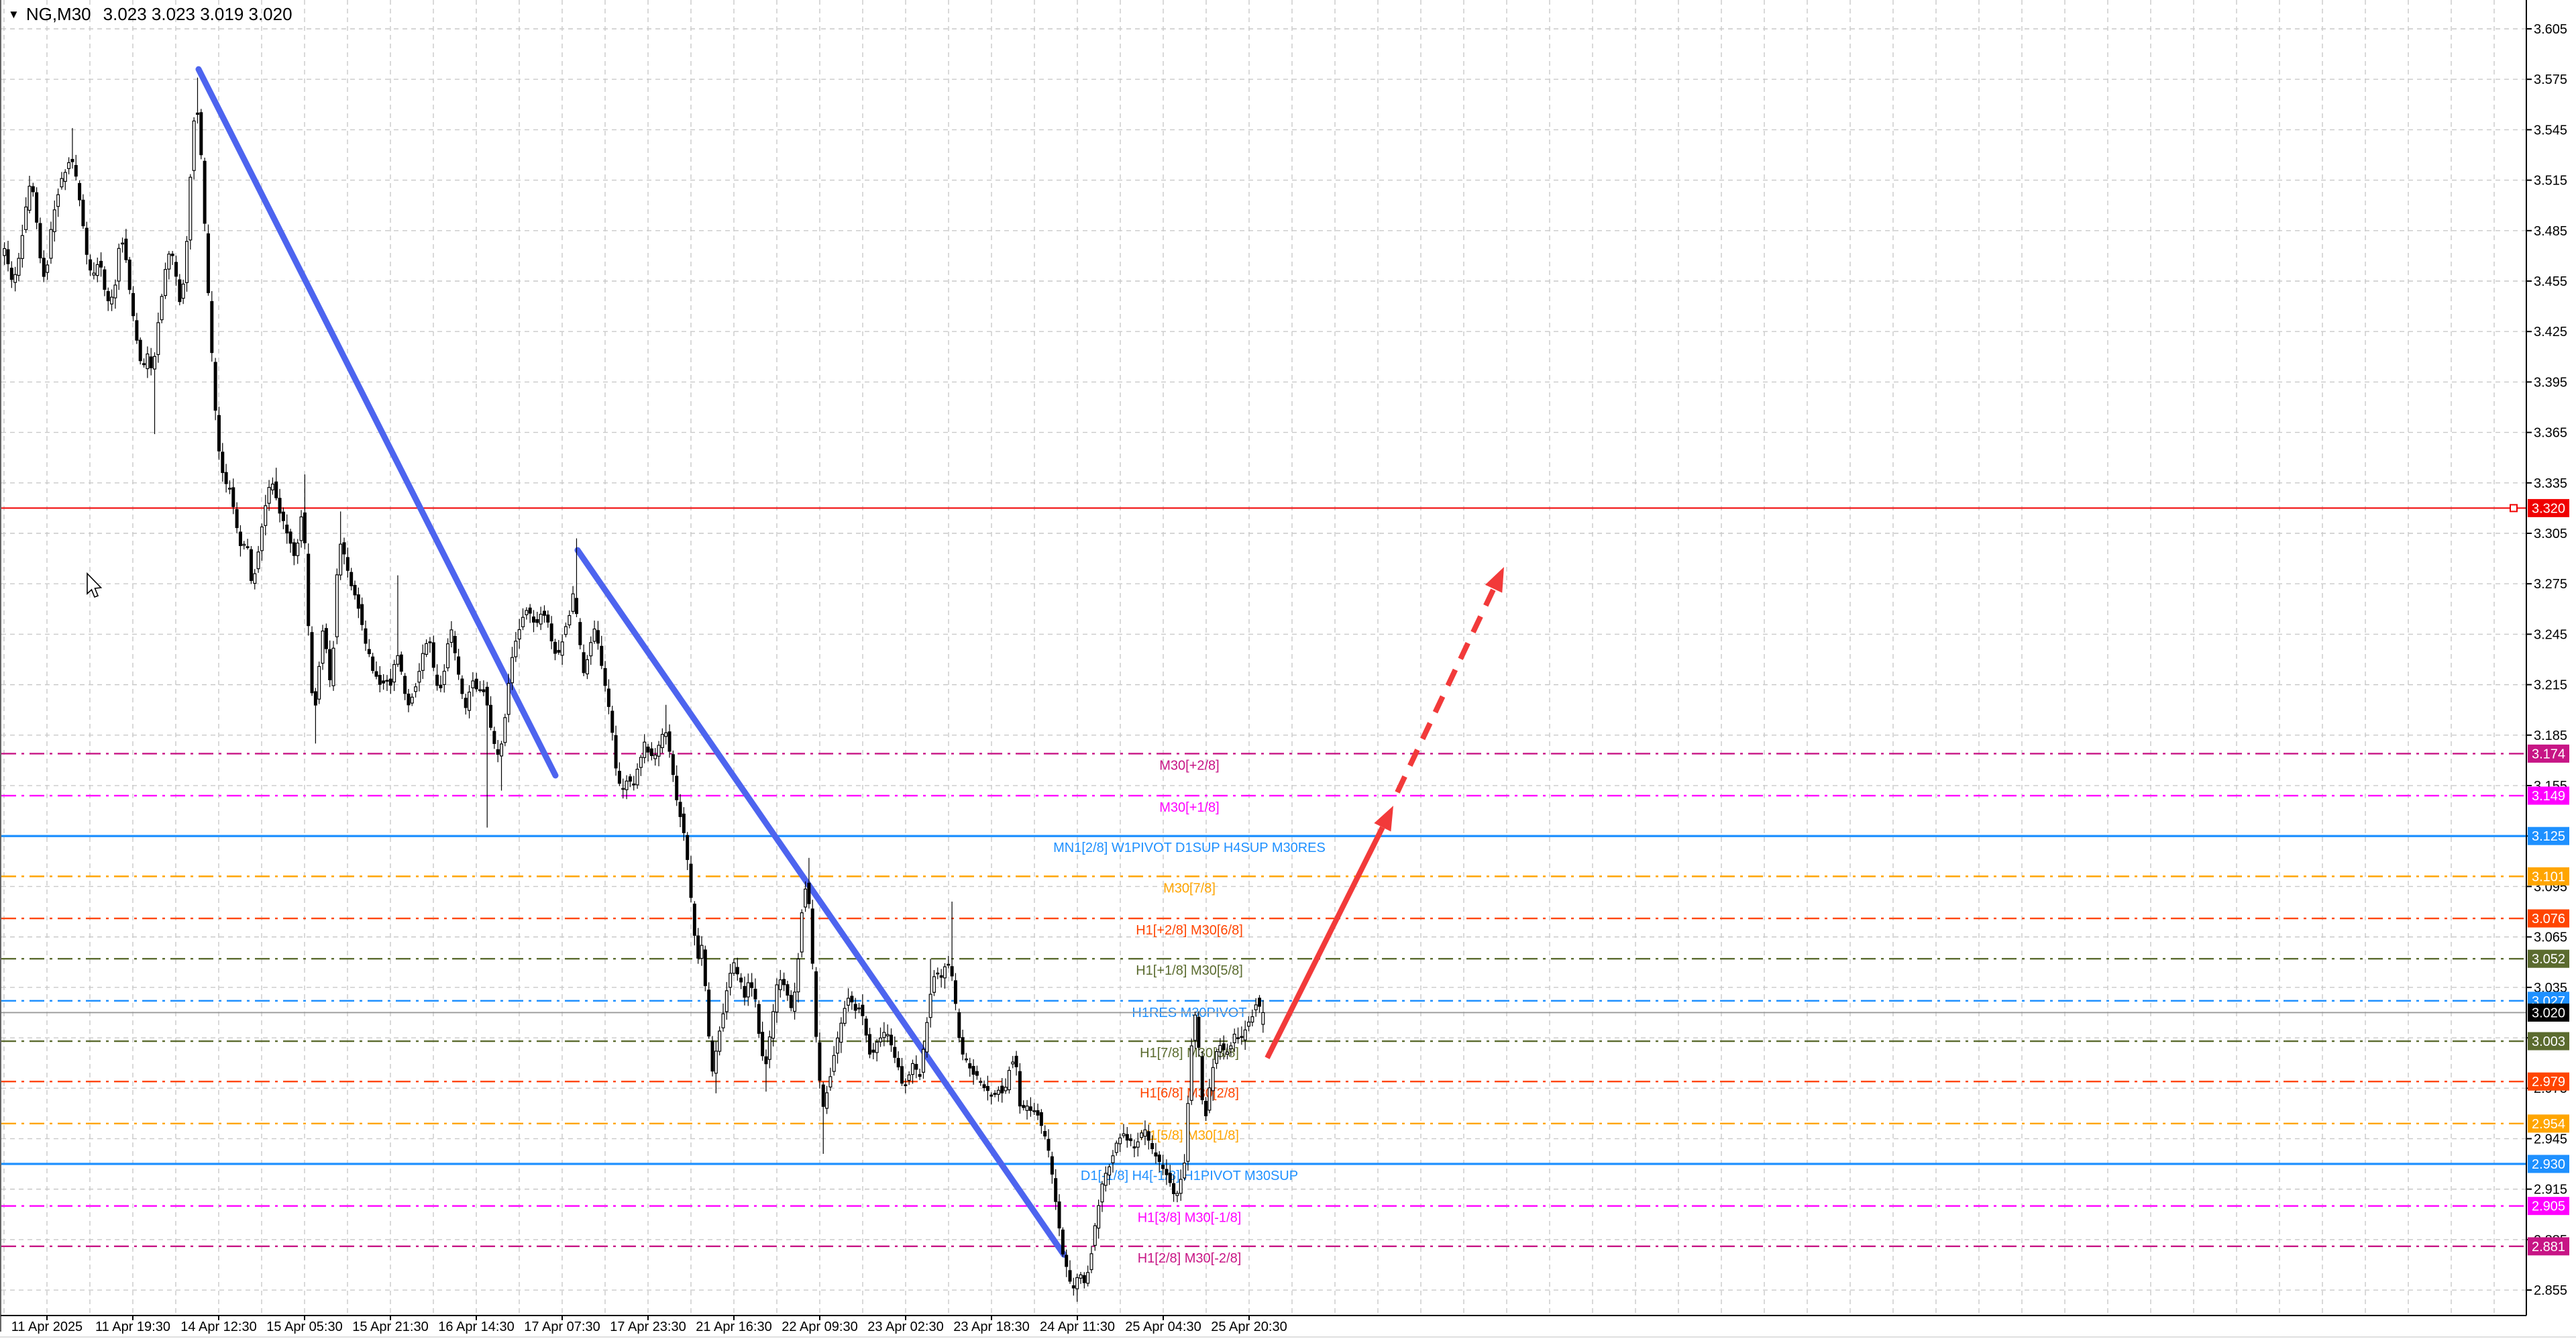 The height and width of the screenshot is (1339, 2576). What do you see at coordinates (1325, 942) in the screenshot?
I see `projection-arrow-solid` at bounding box center [1325, 942].